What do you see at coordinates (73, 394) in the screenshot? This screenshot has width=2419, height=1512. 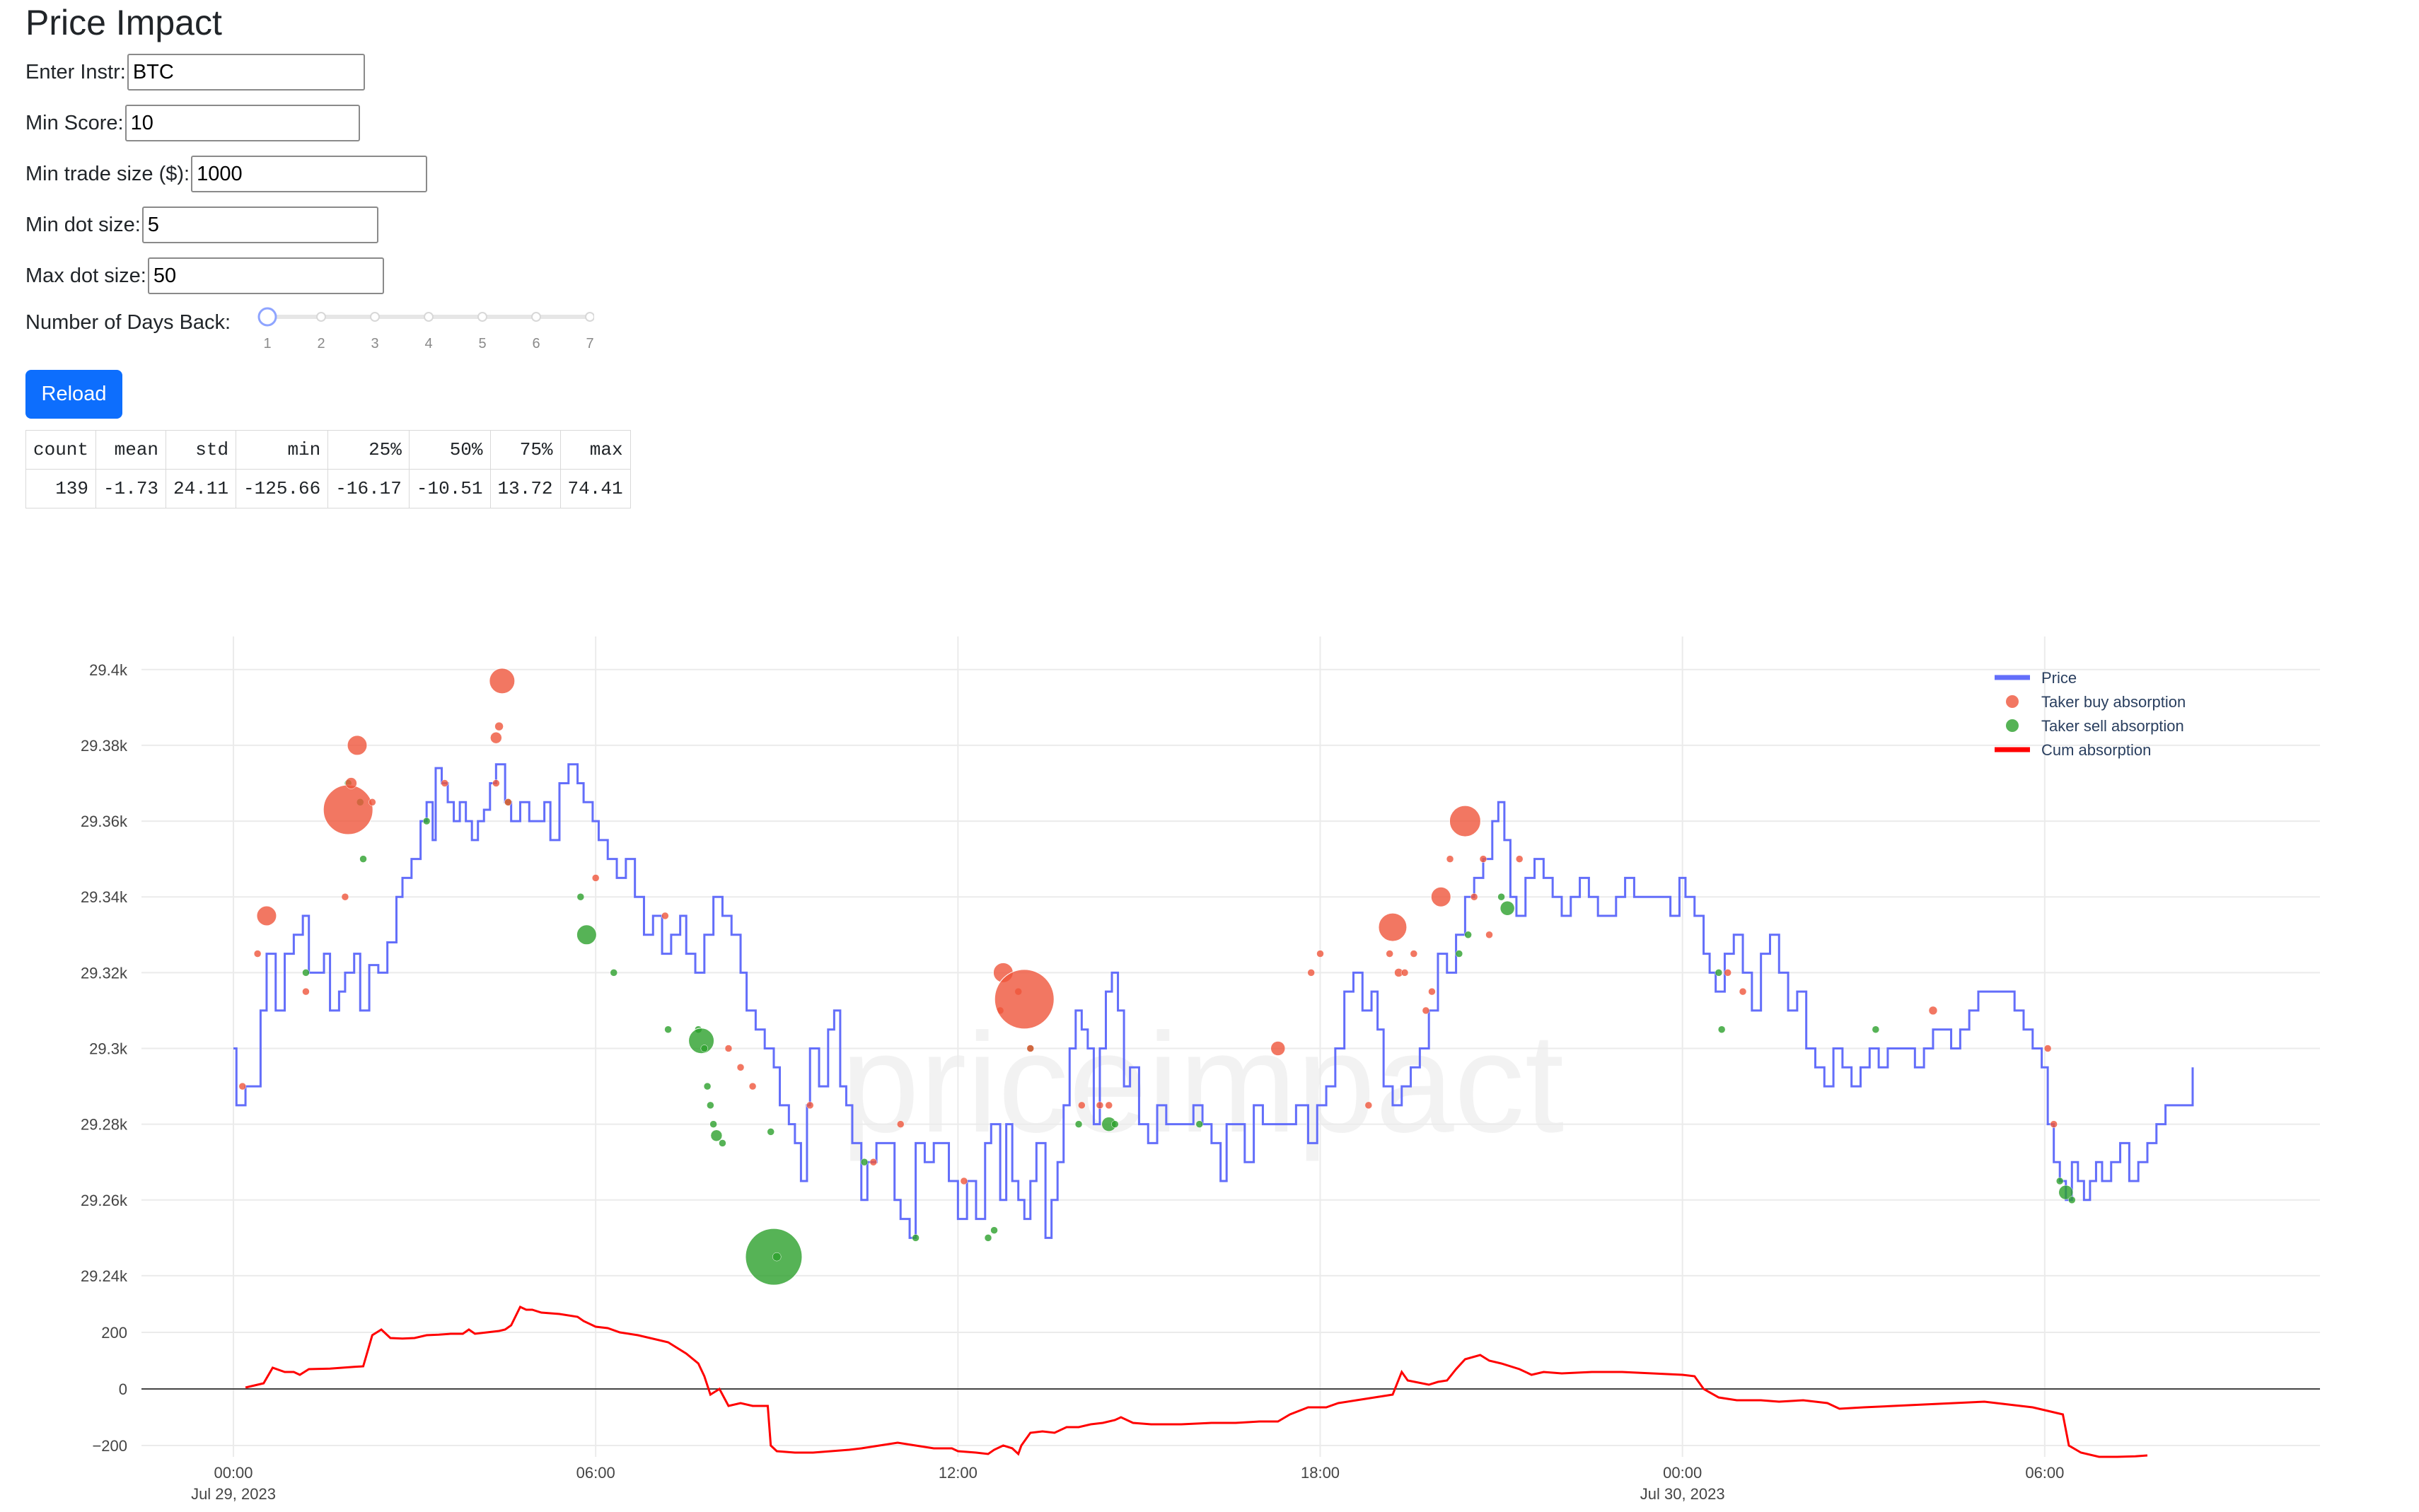 I see `reload-button: Reload` at bounding box center [73, 394].